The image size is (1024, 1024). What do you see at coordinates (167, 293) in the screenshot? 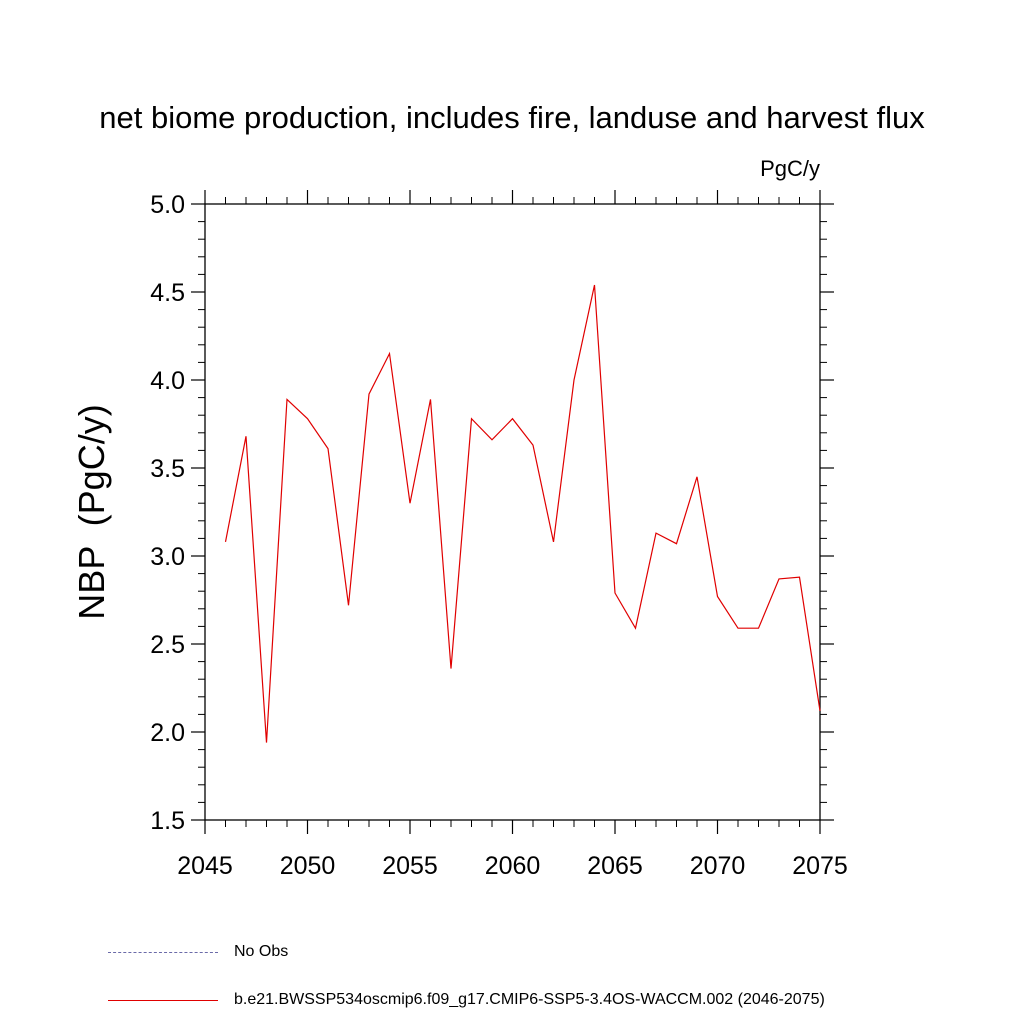
I see `y-tick-label: 4.5` at bounding box center [167, 293].